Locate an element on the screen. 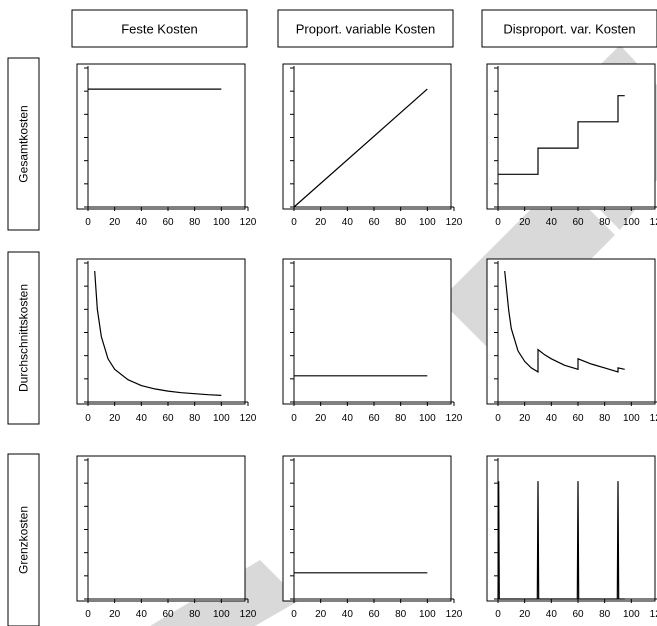  row-header-gesamtkosten: Gesamtkosten is located at coordinates (24, 143).